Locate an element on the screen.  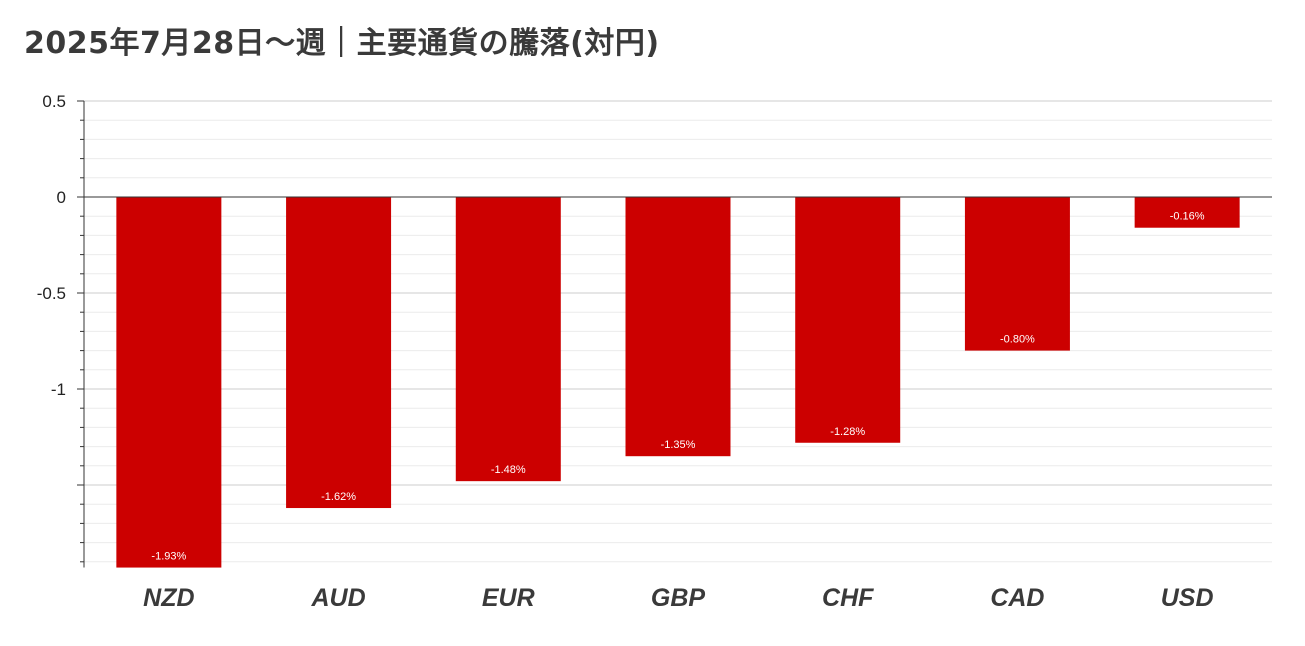
y-tick-label: 0 is located at coordinates (61, 197).